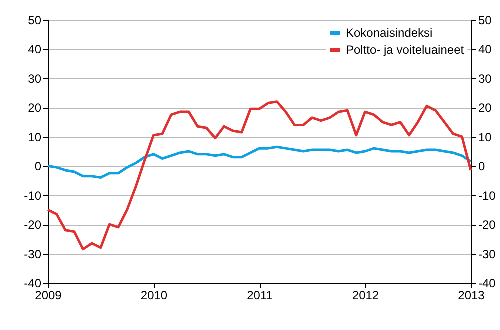 This screenshot has width=500, height=330. Describe the element at coordinates (33, 254) in the screenshot. I see `y-tick-label: -30` at that location.